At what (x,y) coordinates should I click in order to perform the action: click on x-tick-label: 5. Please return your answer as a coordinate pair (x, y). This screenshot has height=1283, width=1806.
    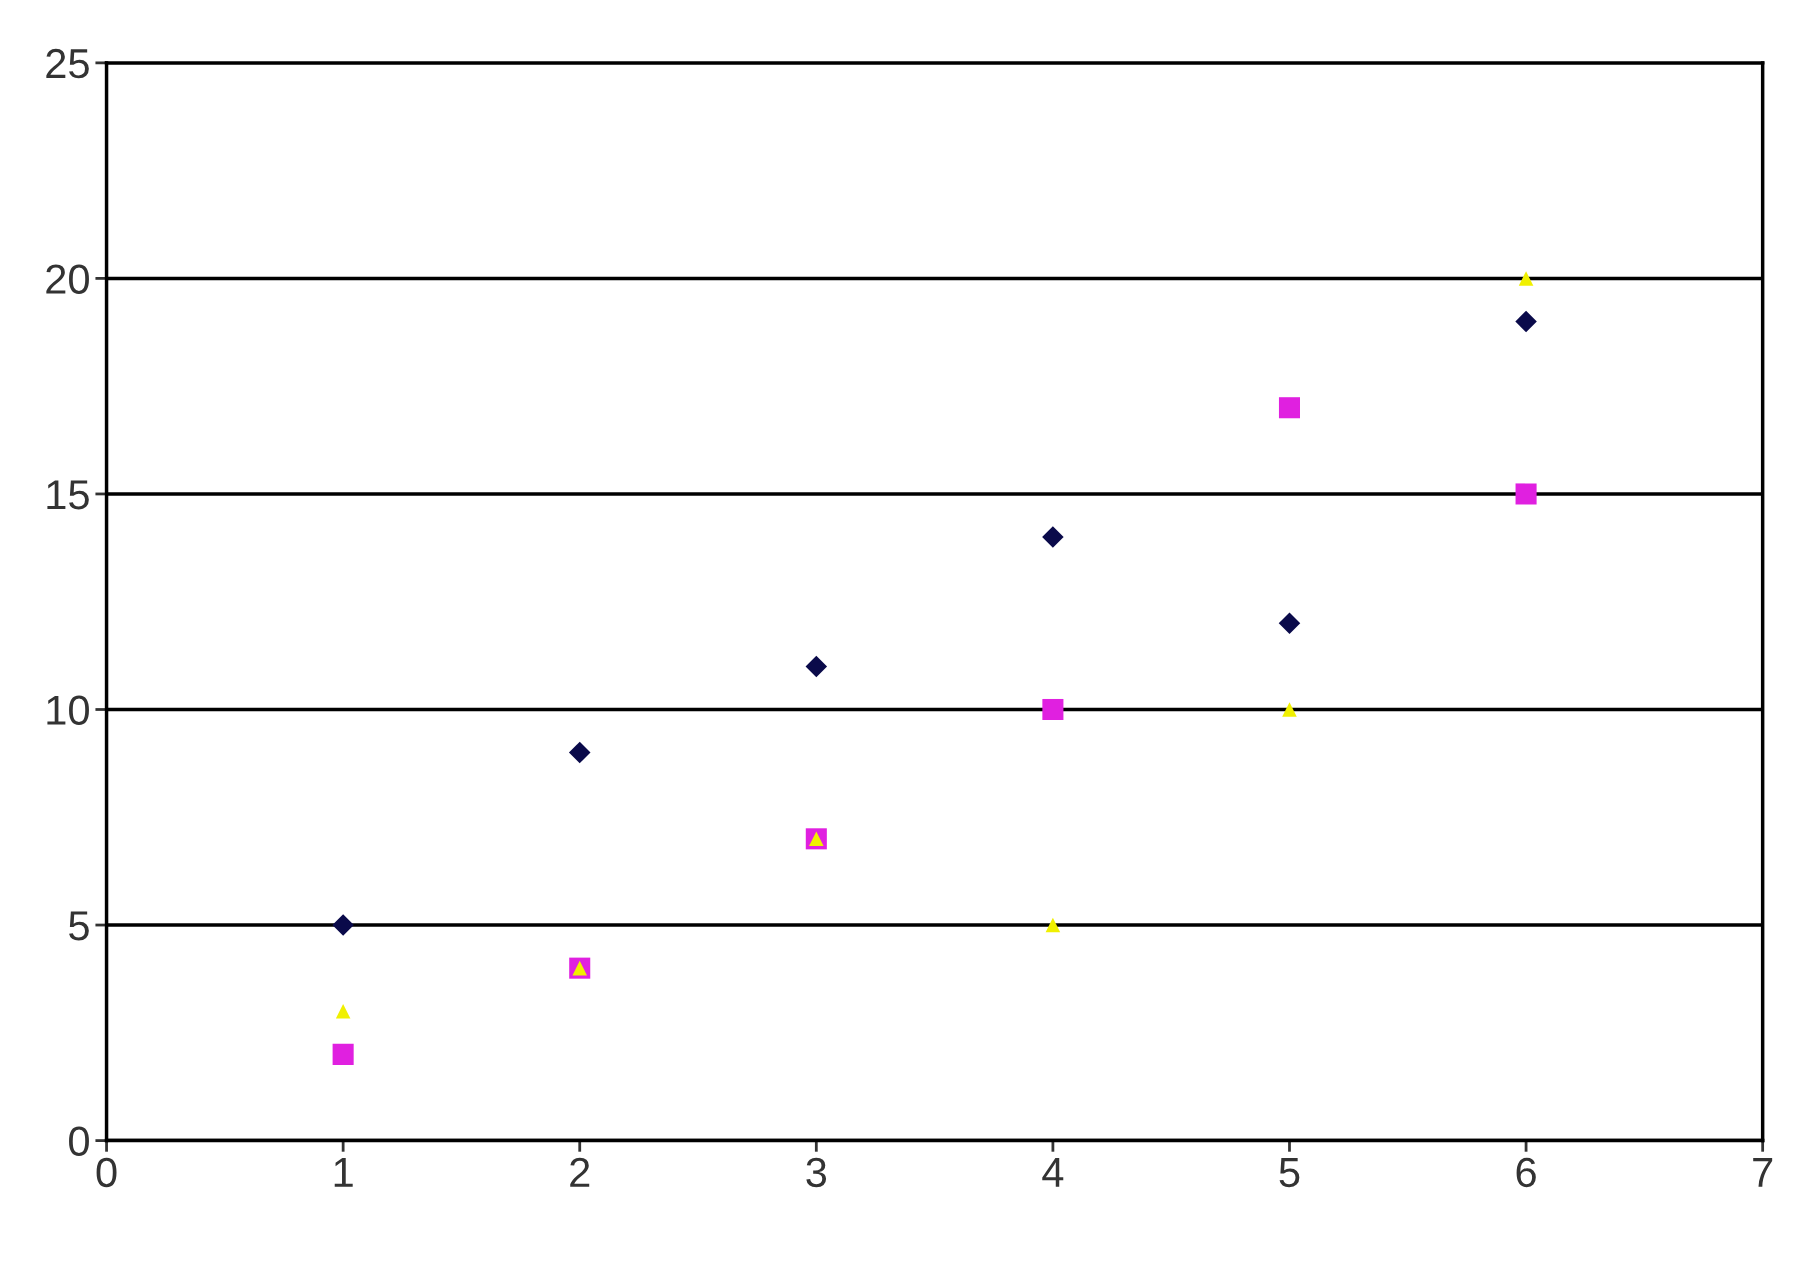
    Looking at the image, I should click on (1289, 1173).